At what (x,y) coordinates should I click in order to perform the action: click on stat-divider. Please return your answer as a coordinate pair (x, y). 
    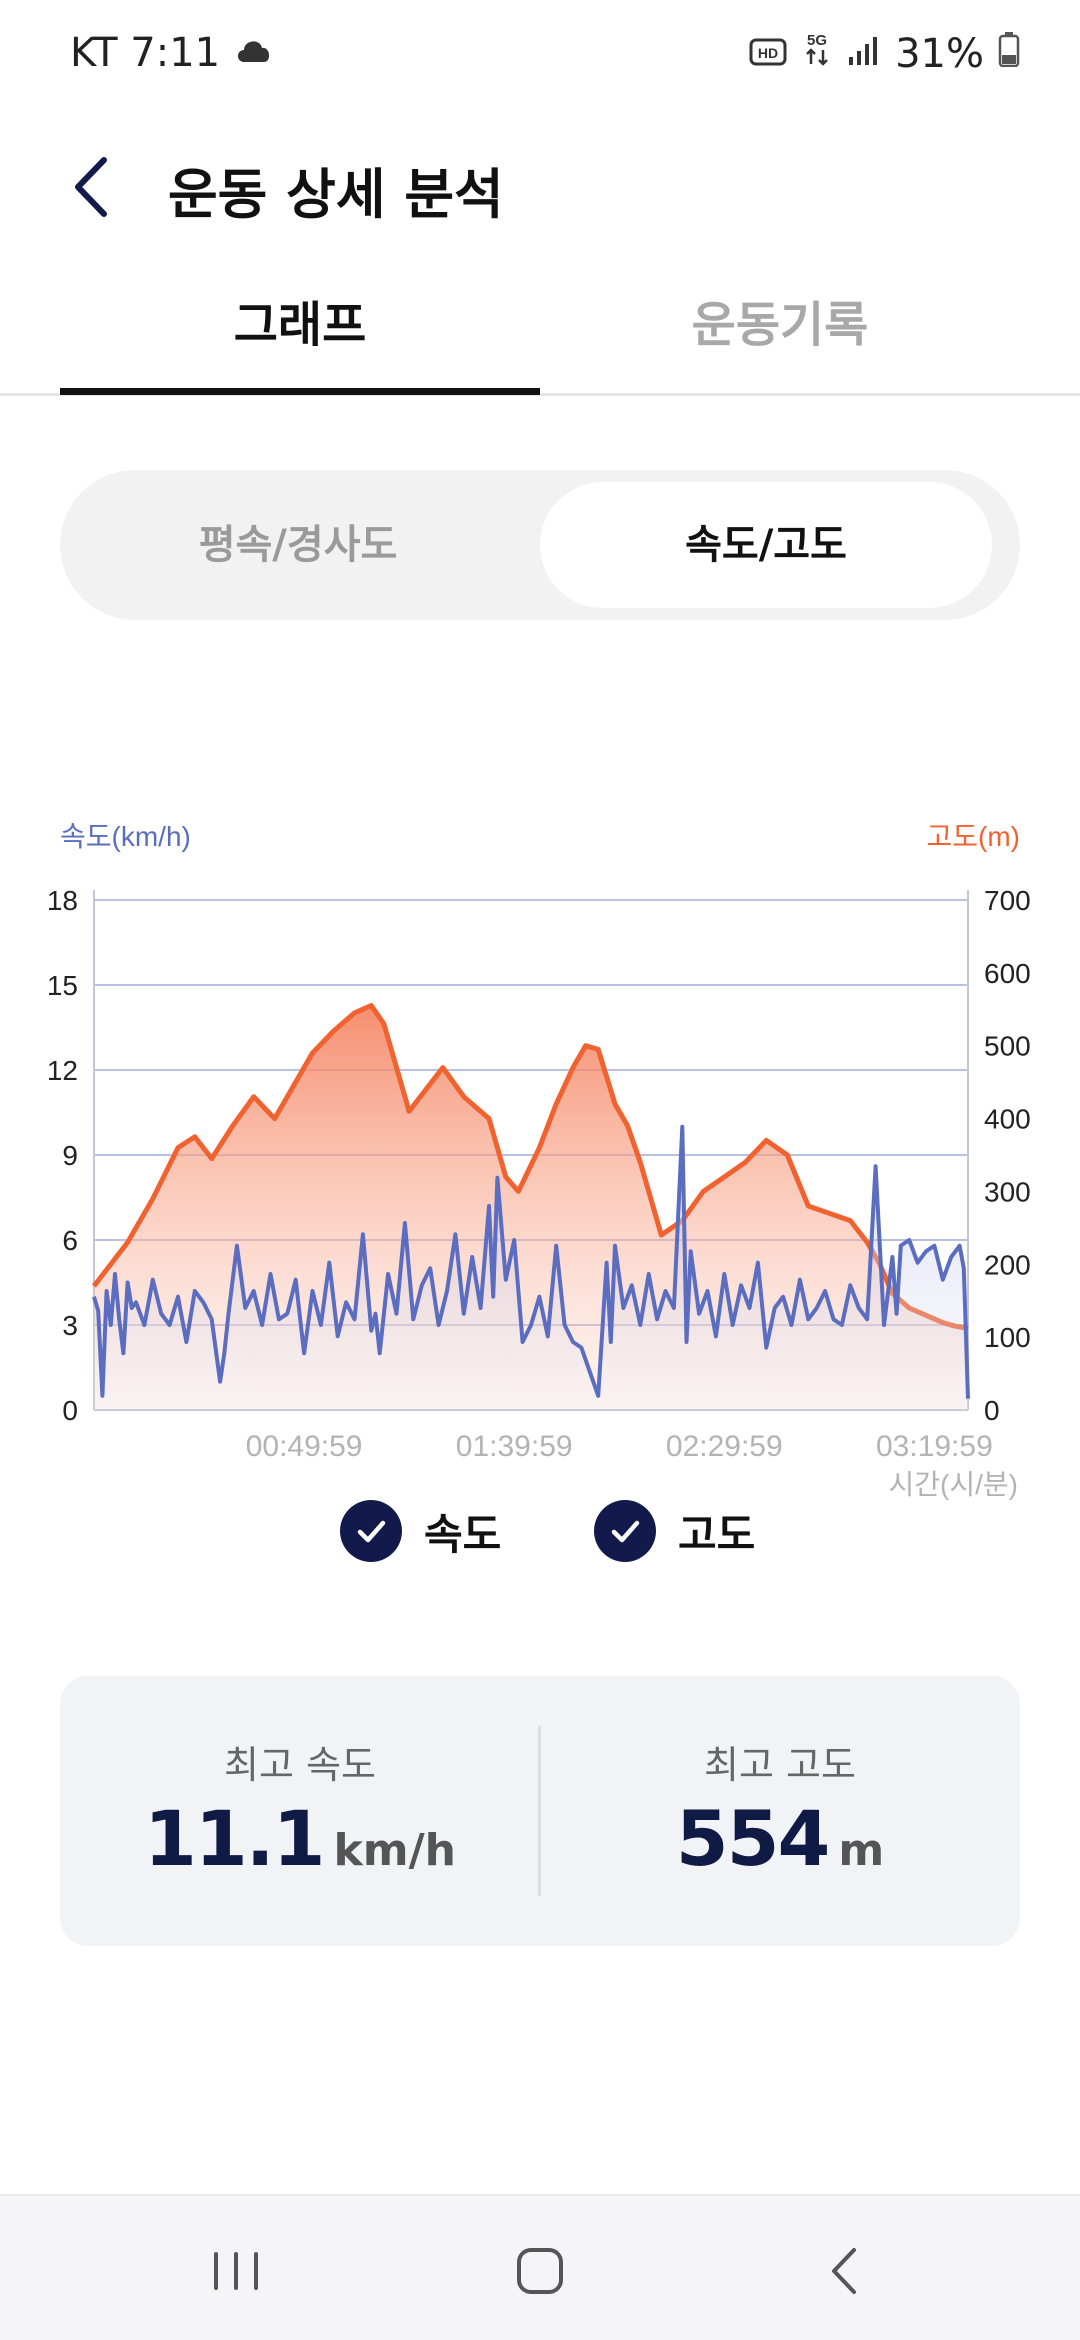
    Looking at the image, I should click on (539, 1811).